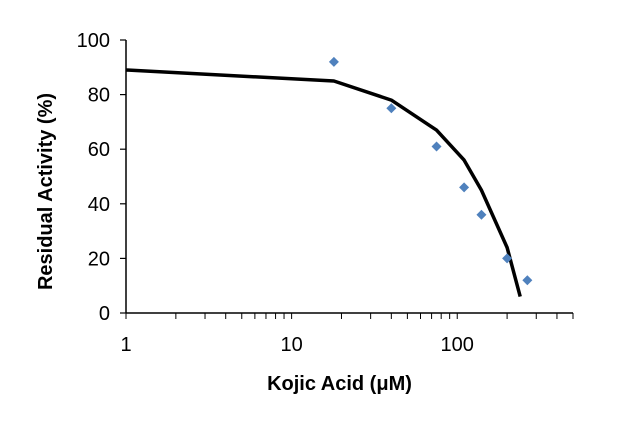  What do you see at coordinates (99, 205) in the screenshot?
I see `y-tick-label: 40` at bounding box center [99, 205].